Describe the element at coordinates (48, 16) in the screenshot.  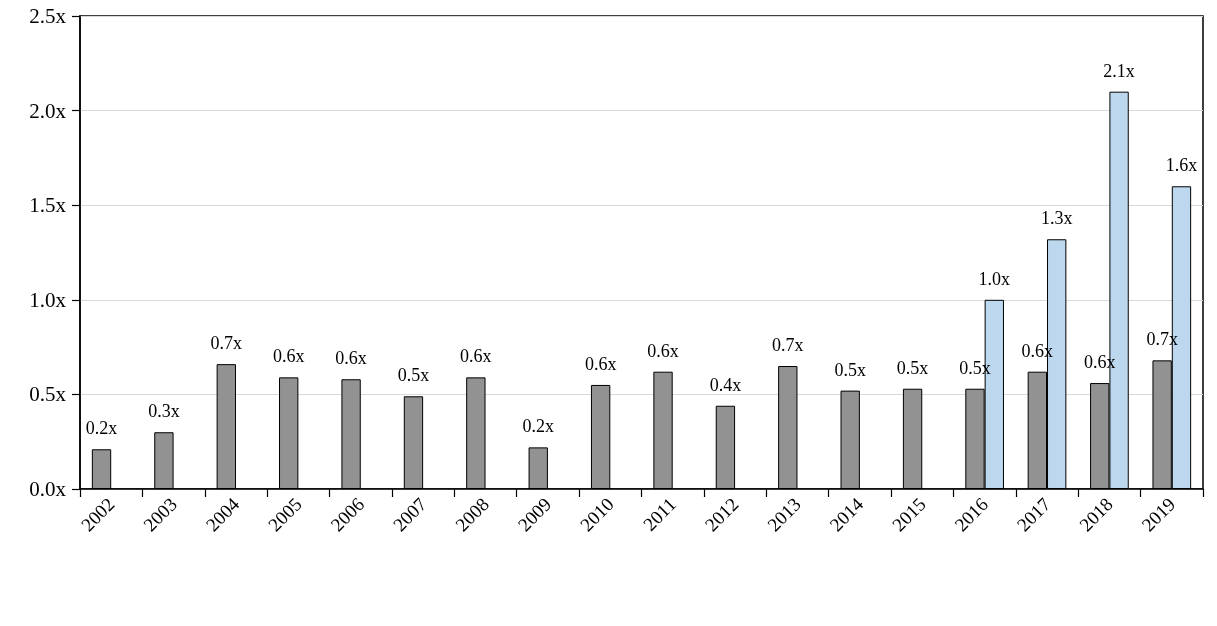
I see `y-tick-label: 2.5x` at that location.